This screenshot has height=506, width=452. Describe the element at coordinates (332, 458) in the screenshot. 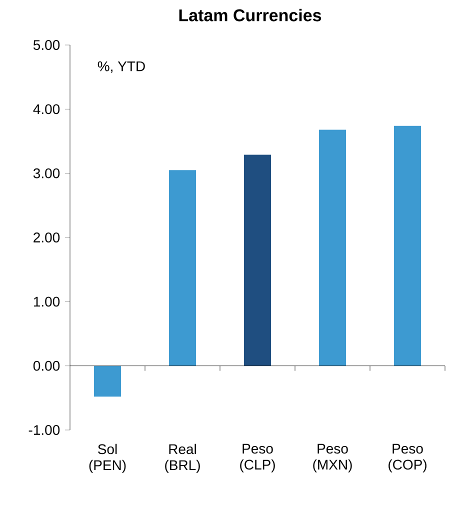

I see `x-tick-label: Peso (MXN)` at that location.